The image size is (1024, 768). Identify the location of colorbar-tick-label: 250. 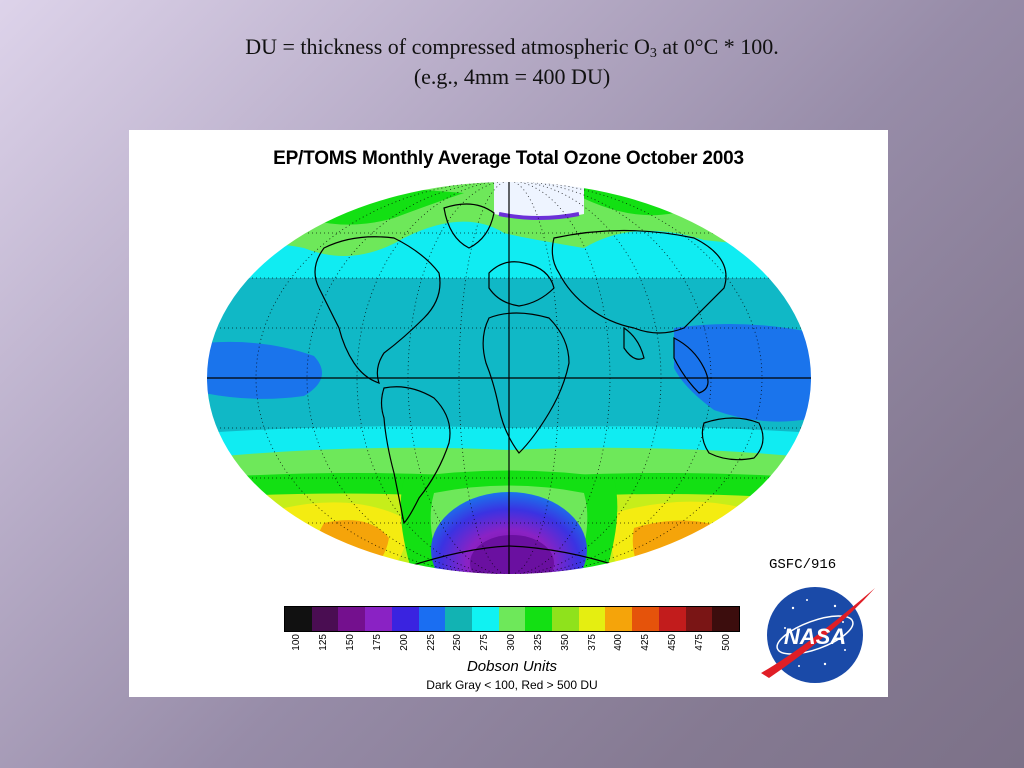
(458, 642).